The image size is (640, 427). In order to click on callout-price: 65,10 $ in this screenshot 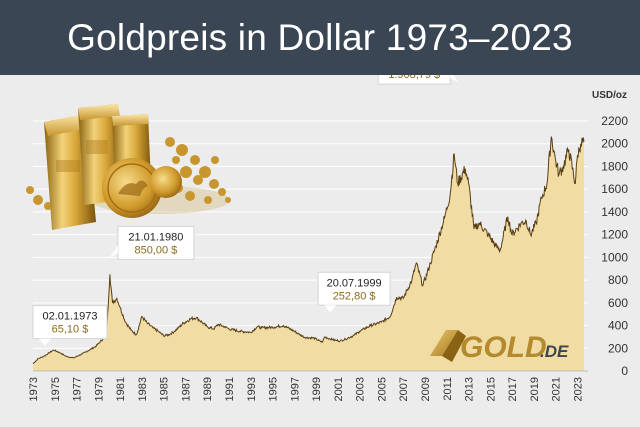, I will do `click(70, 330)`.